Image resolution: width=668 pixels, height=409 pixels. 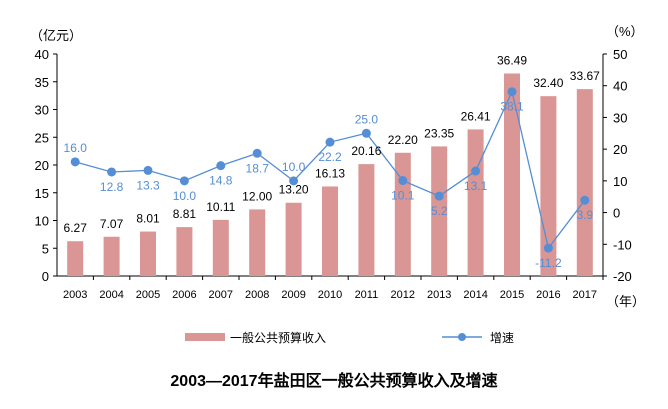 What do you see at coordinates (42, 193) in the screenshot?
I see `left-tick-label: 15` at bounding box center [42, 193].